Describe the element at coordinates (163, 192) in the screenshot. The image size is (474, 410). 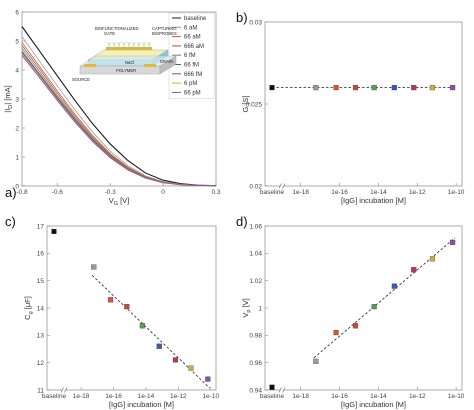
I see `x-tick-label: 0` at that location.